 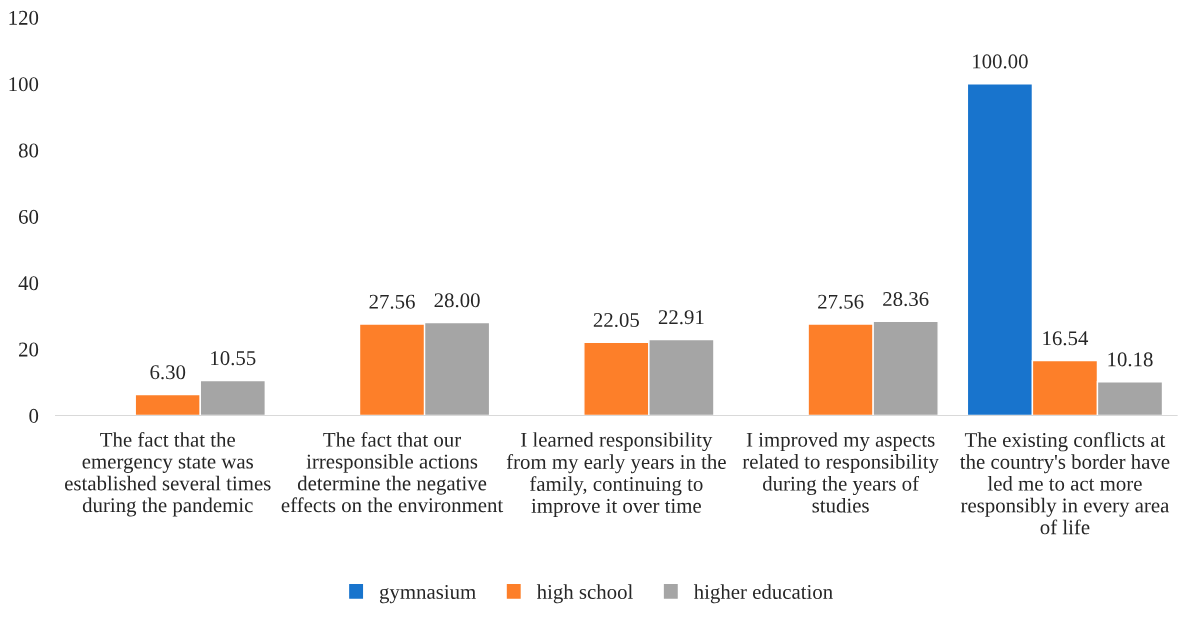 What do you see at coordinates (28, 283) in the screenshot?
I see `y-tick-label: 40` at bounding box center [28, 283].